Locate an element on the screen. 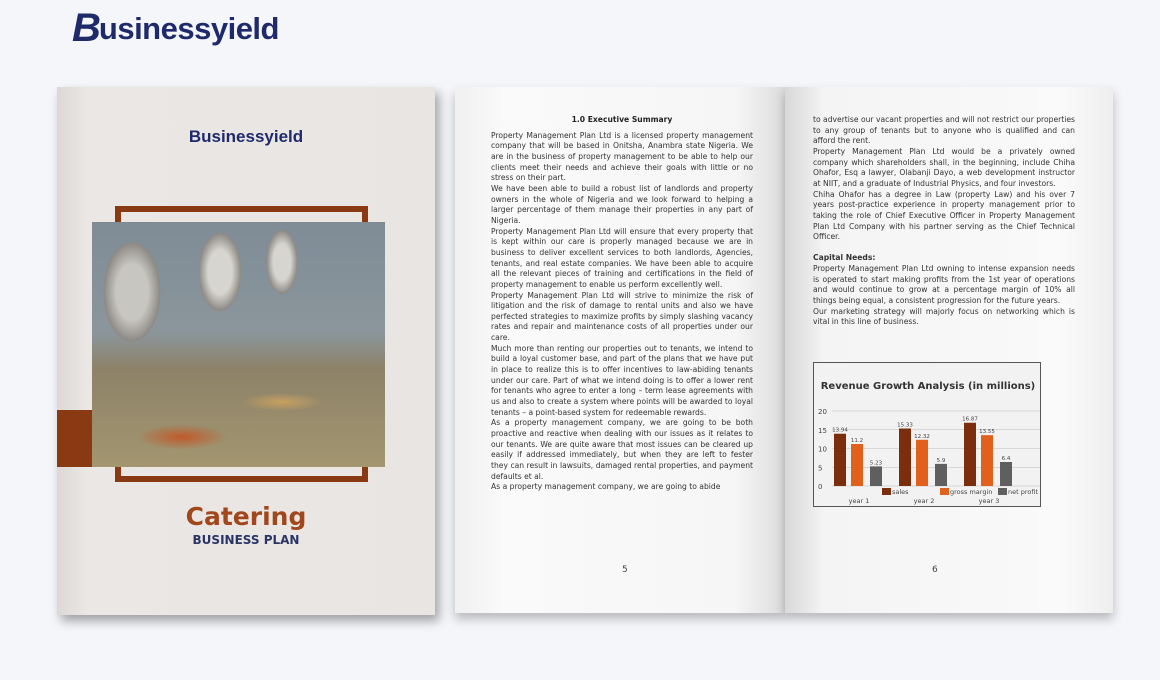  capital-needs-heading: Capital Needs: is located at coordinates (844, 258).